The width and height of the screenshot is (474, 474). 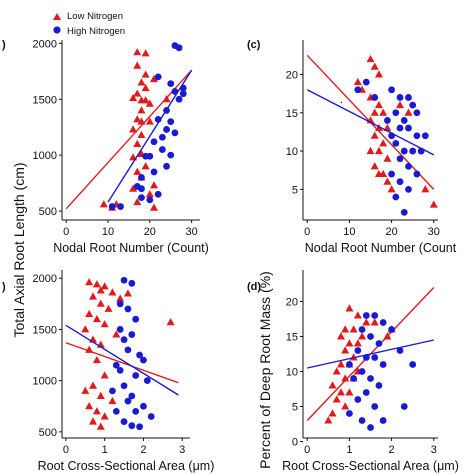 I want to click on y-tick-label: 20, so click(x=292, y=303).